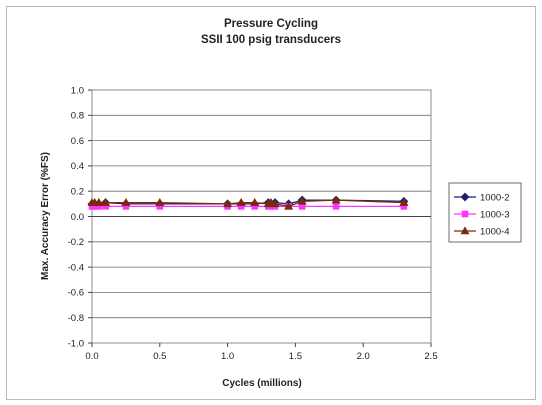 Image resolution: width=542 pixels, height=405 pixels. What do you see at coordinates (271, 24) in the screenshot?
I see `chart-title-line-1: Pressure Cycling` at bounding box center [271, 24].